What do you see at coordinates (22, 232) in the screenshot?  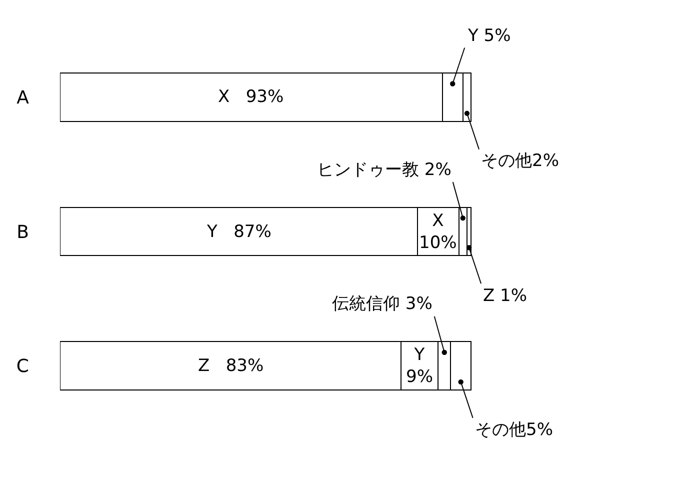 I see `y-tick-label: B` at bounding box center [22, 232].